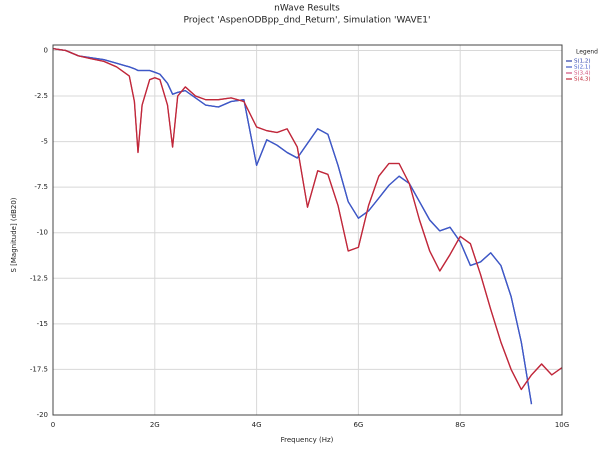 This screenshot has height=458, width=600. What do you see at coordinates (41, 187) in the screenshot?
I see `y-tick-label: -7.5` at bounding box center [41, 187].